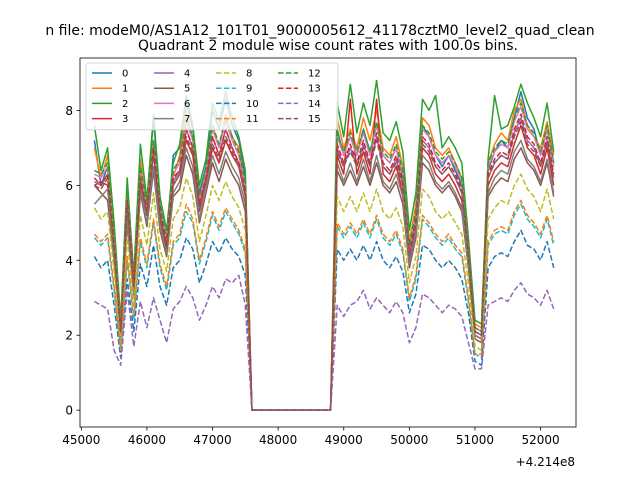 This screenshot has width=640, height=480. Describe the element at coordinates (125, 89) in the screenshot. I see `legend-label-1: 1` at that location.